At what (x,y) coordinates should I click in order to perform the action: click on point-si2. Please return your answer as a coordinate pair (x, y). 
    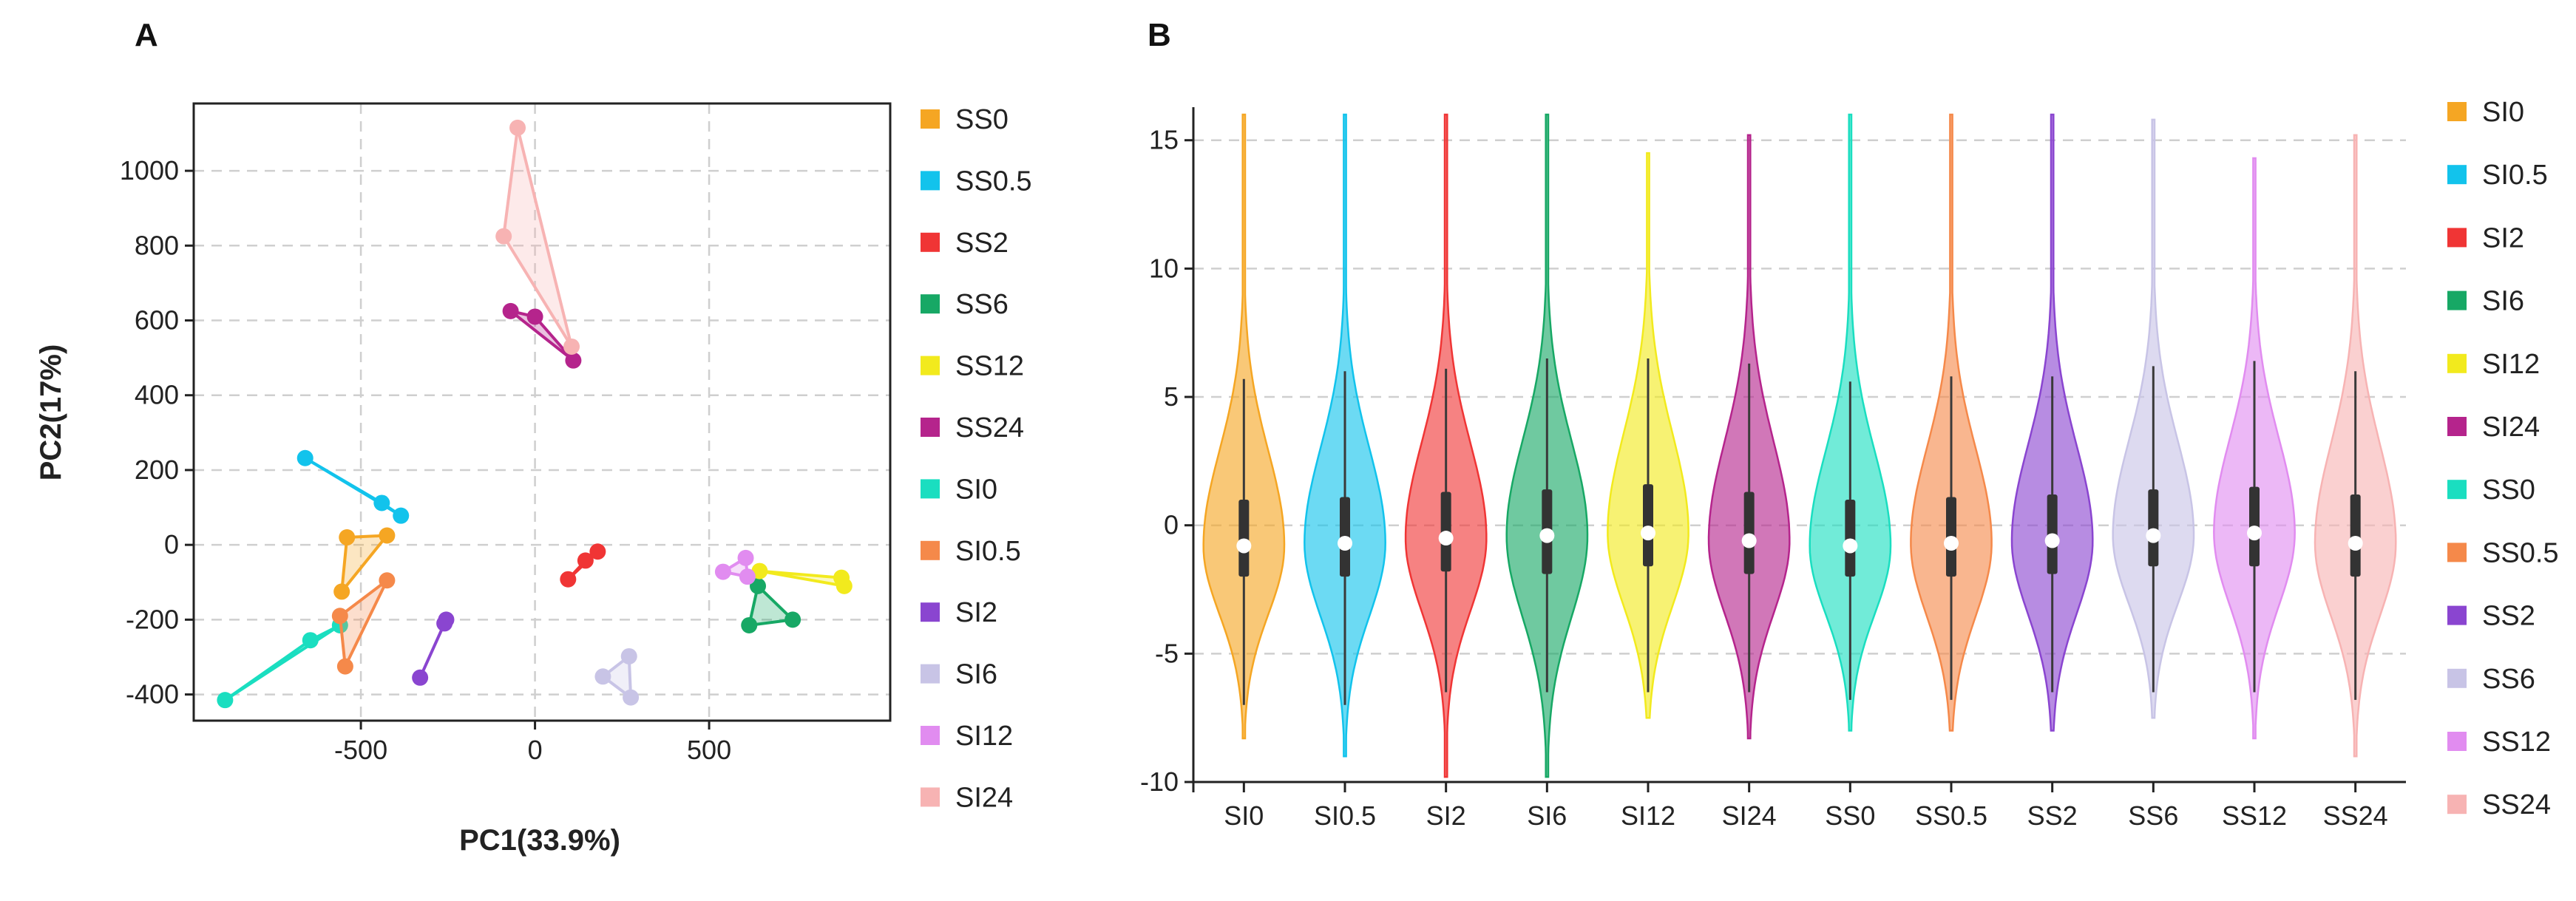
    Looking at the image, I should click on (420, 677).